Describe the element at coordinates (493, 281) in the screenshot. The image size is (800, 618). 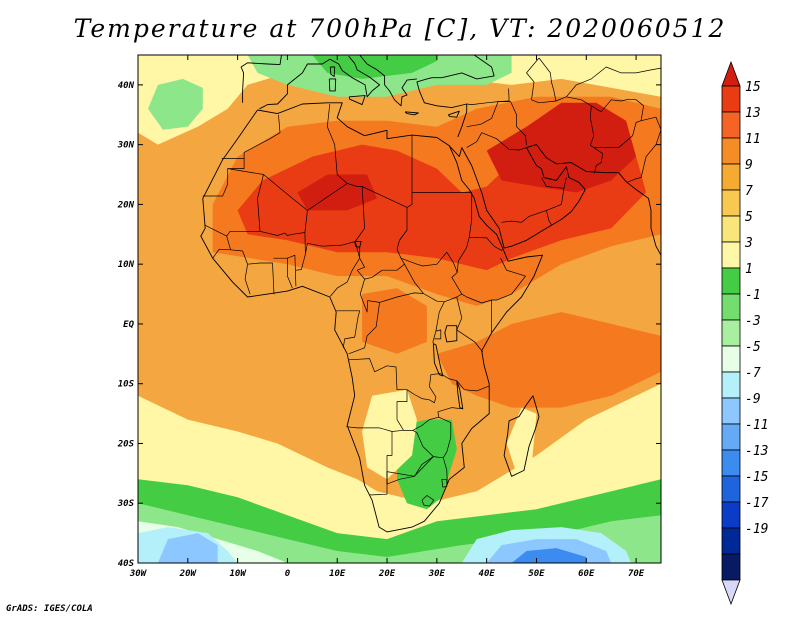
I see `border-ethiopia-somalia-kenya` at that location.